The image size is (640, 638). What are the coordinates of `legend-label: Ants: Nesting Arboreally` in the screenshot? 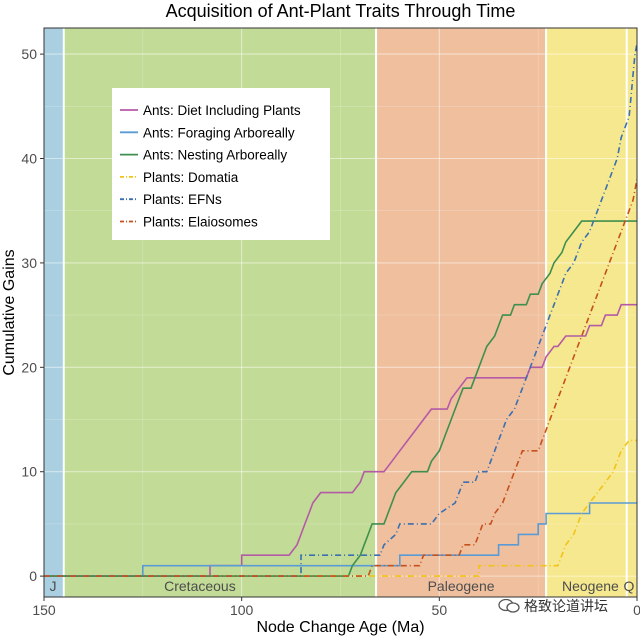 It's located at (215, 155).